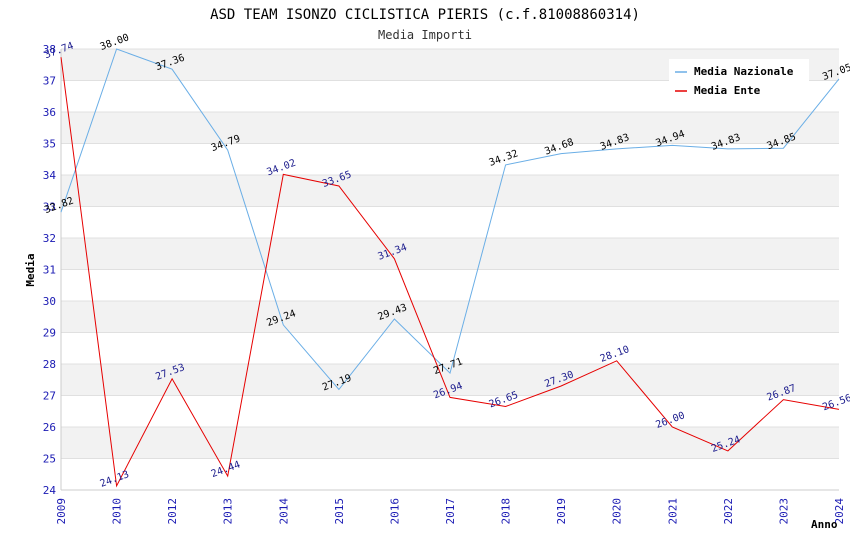  Describe the element at coordinates (617, 511) in the screenshot. I see `x-tick-label: 2020` at that location.